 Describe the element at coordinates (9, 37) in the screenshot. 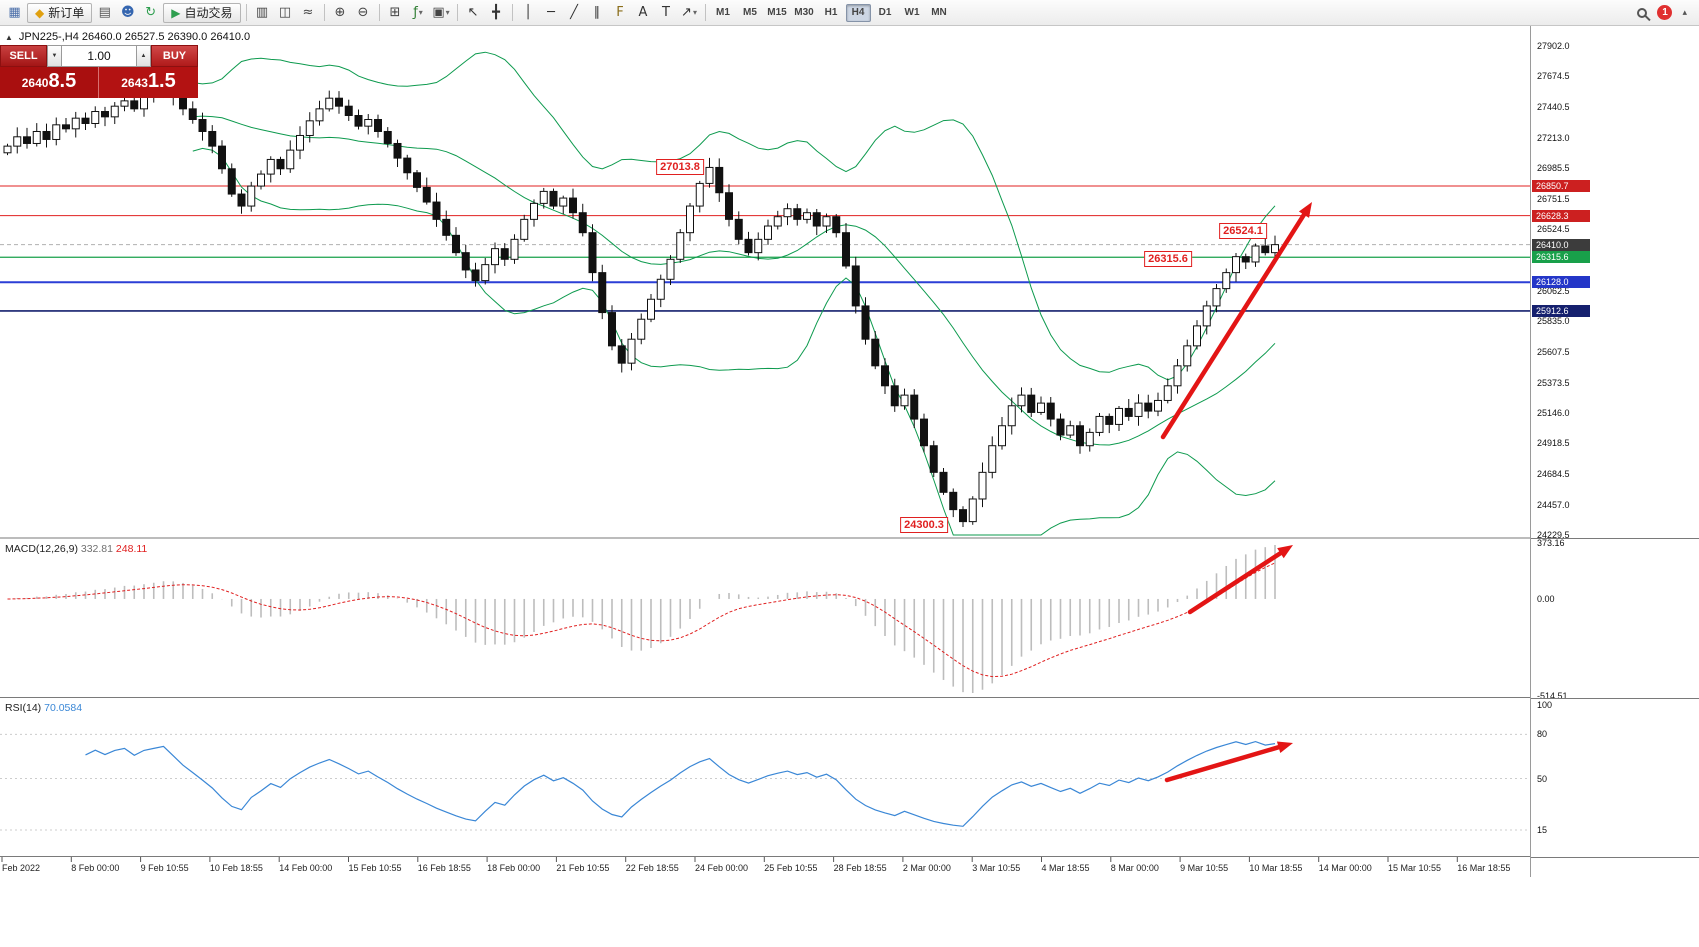

I see `one-click-collapse-icon: ▲` at that location.